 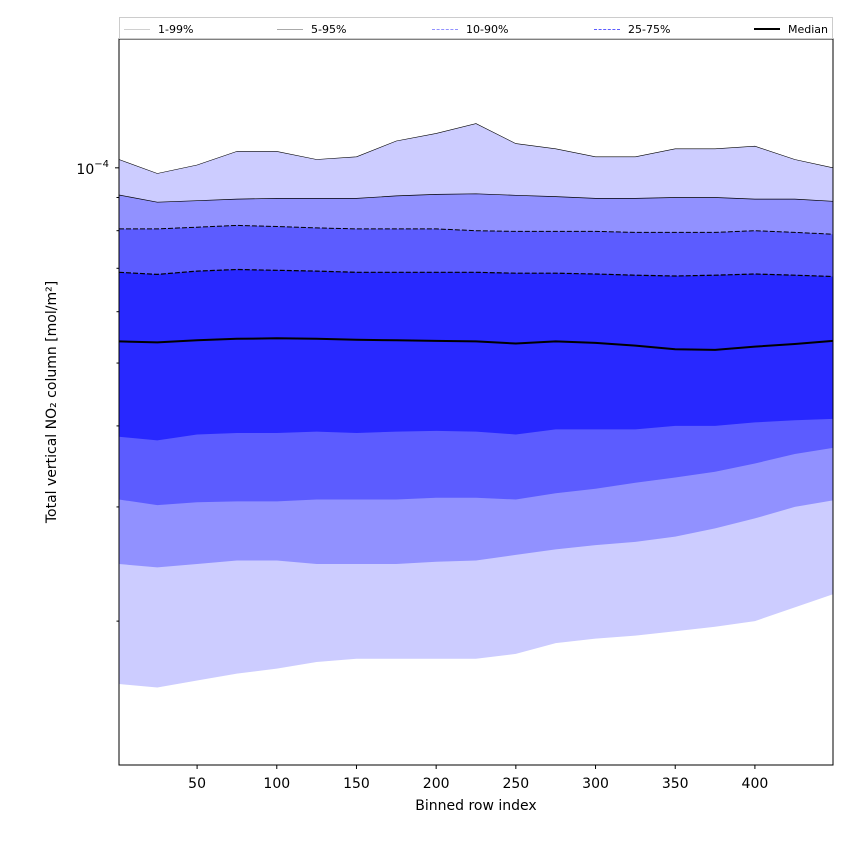 What do you see at coordinates (476, 806) in the screenshot?
I see `x-axis-label: Binned row index` at bounding box center [476, 806].